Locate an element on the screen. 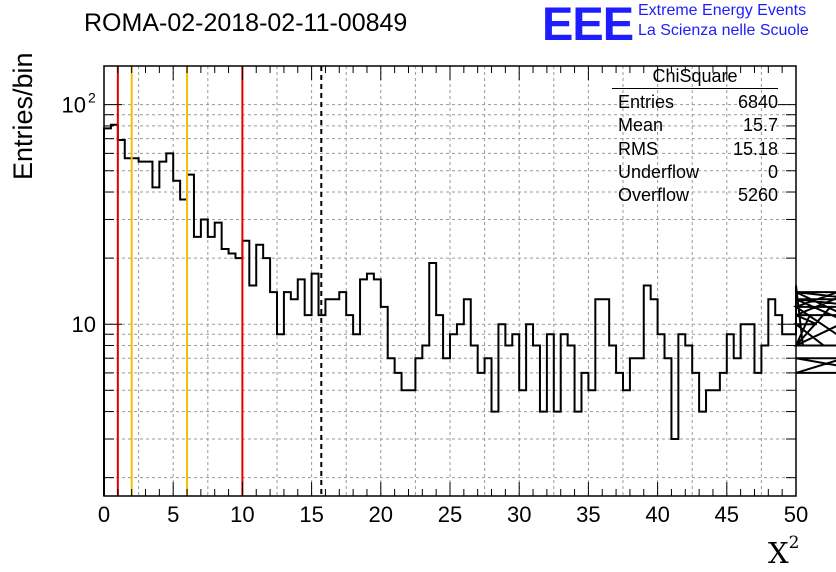 This screenshot has width=836, height=572. stat-value: 0 is located at coordinates (772, 171).